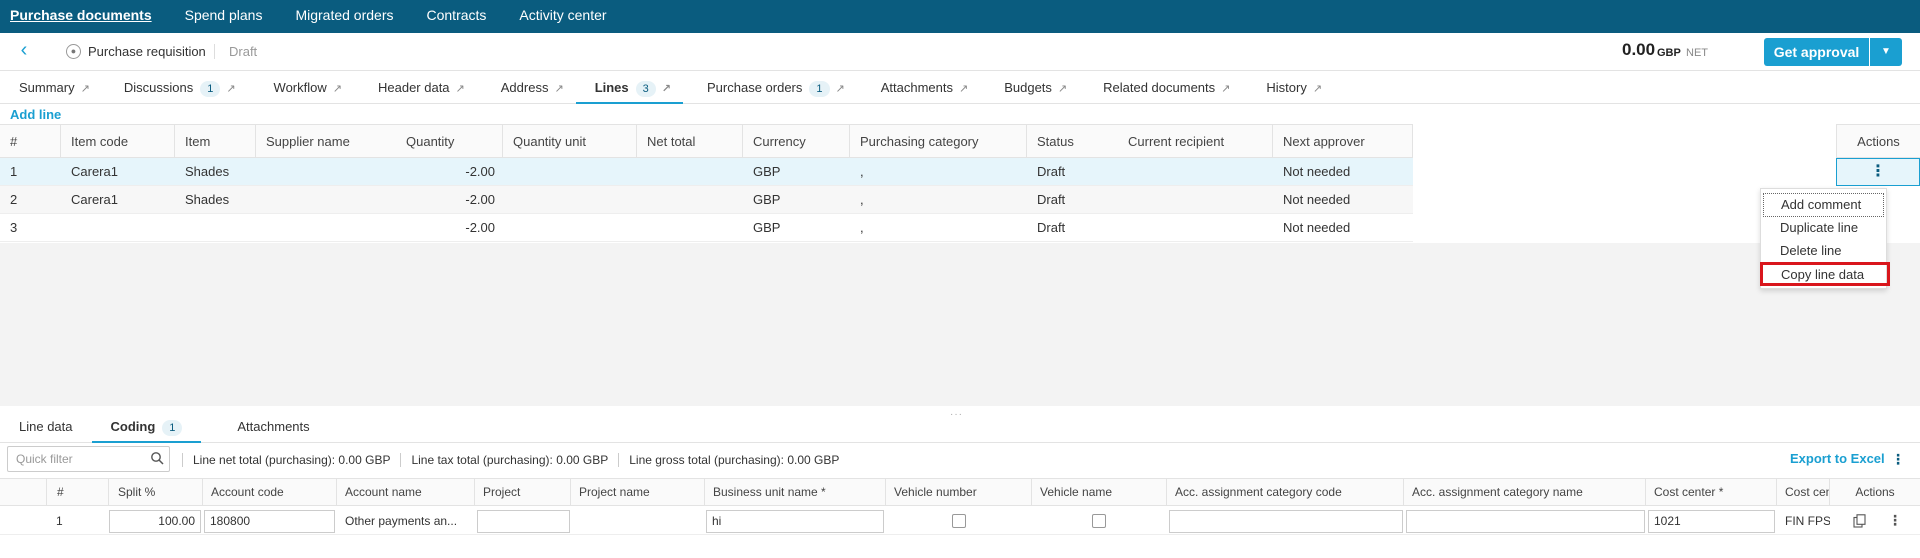  What do you see at coordinates (155, 521) in the screenshot?
I see `split-percent-input: 100.00` at bounding box center [155, 521].